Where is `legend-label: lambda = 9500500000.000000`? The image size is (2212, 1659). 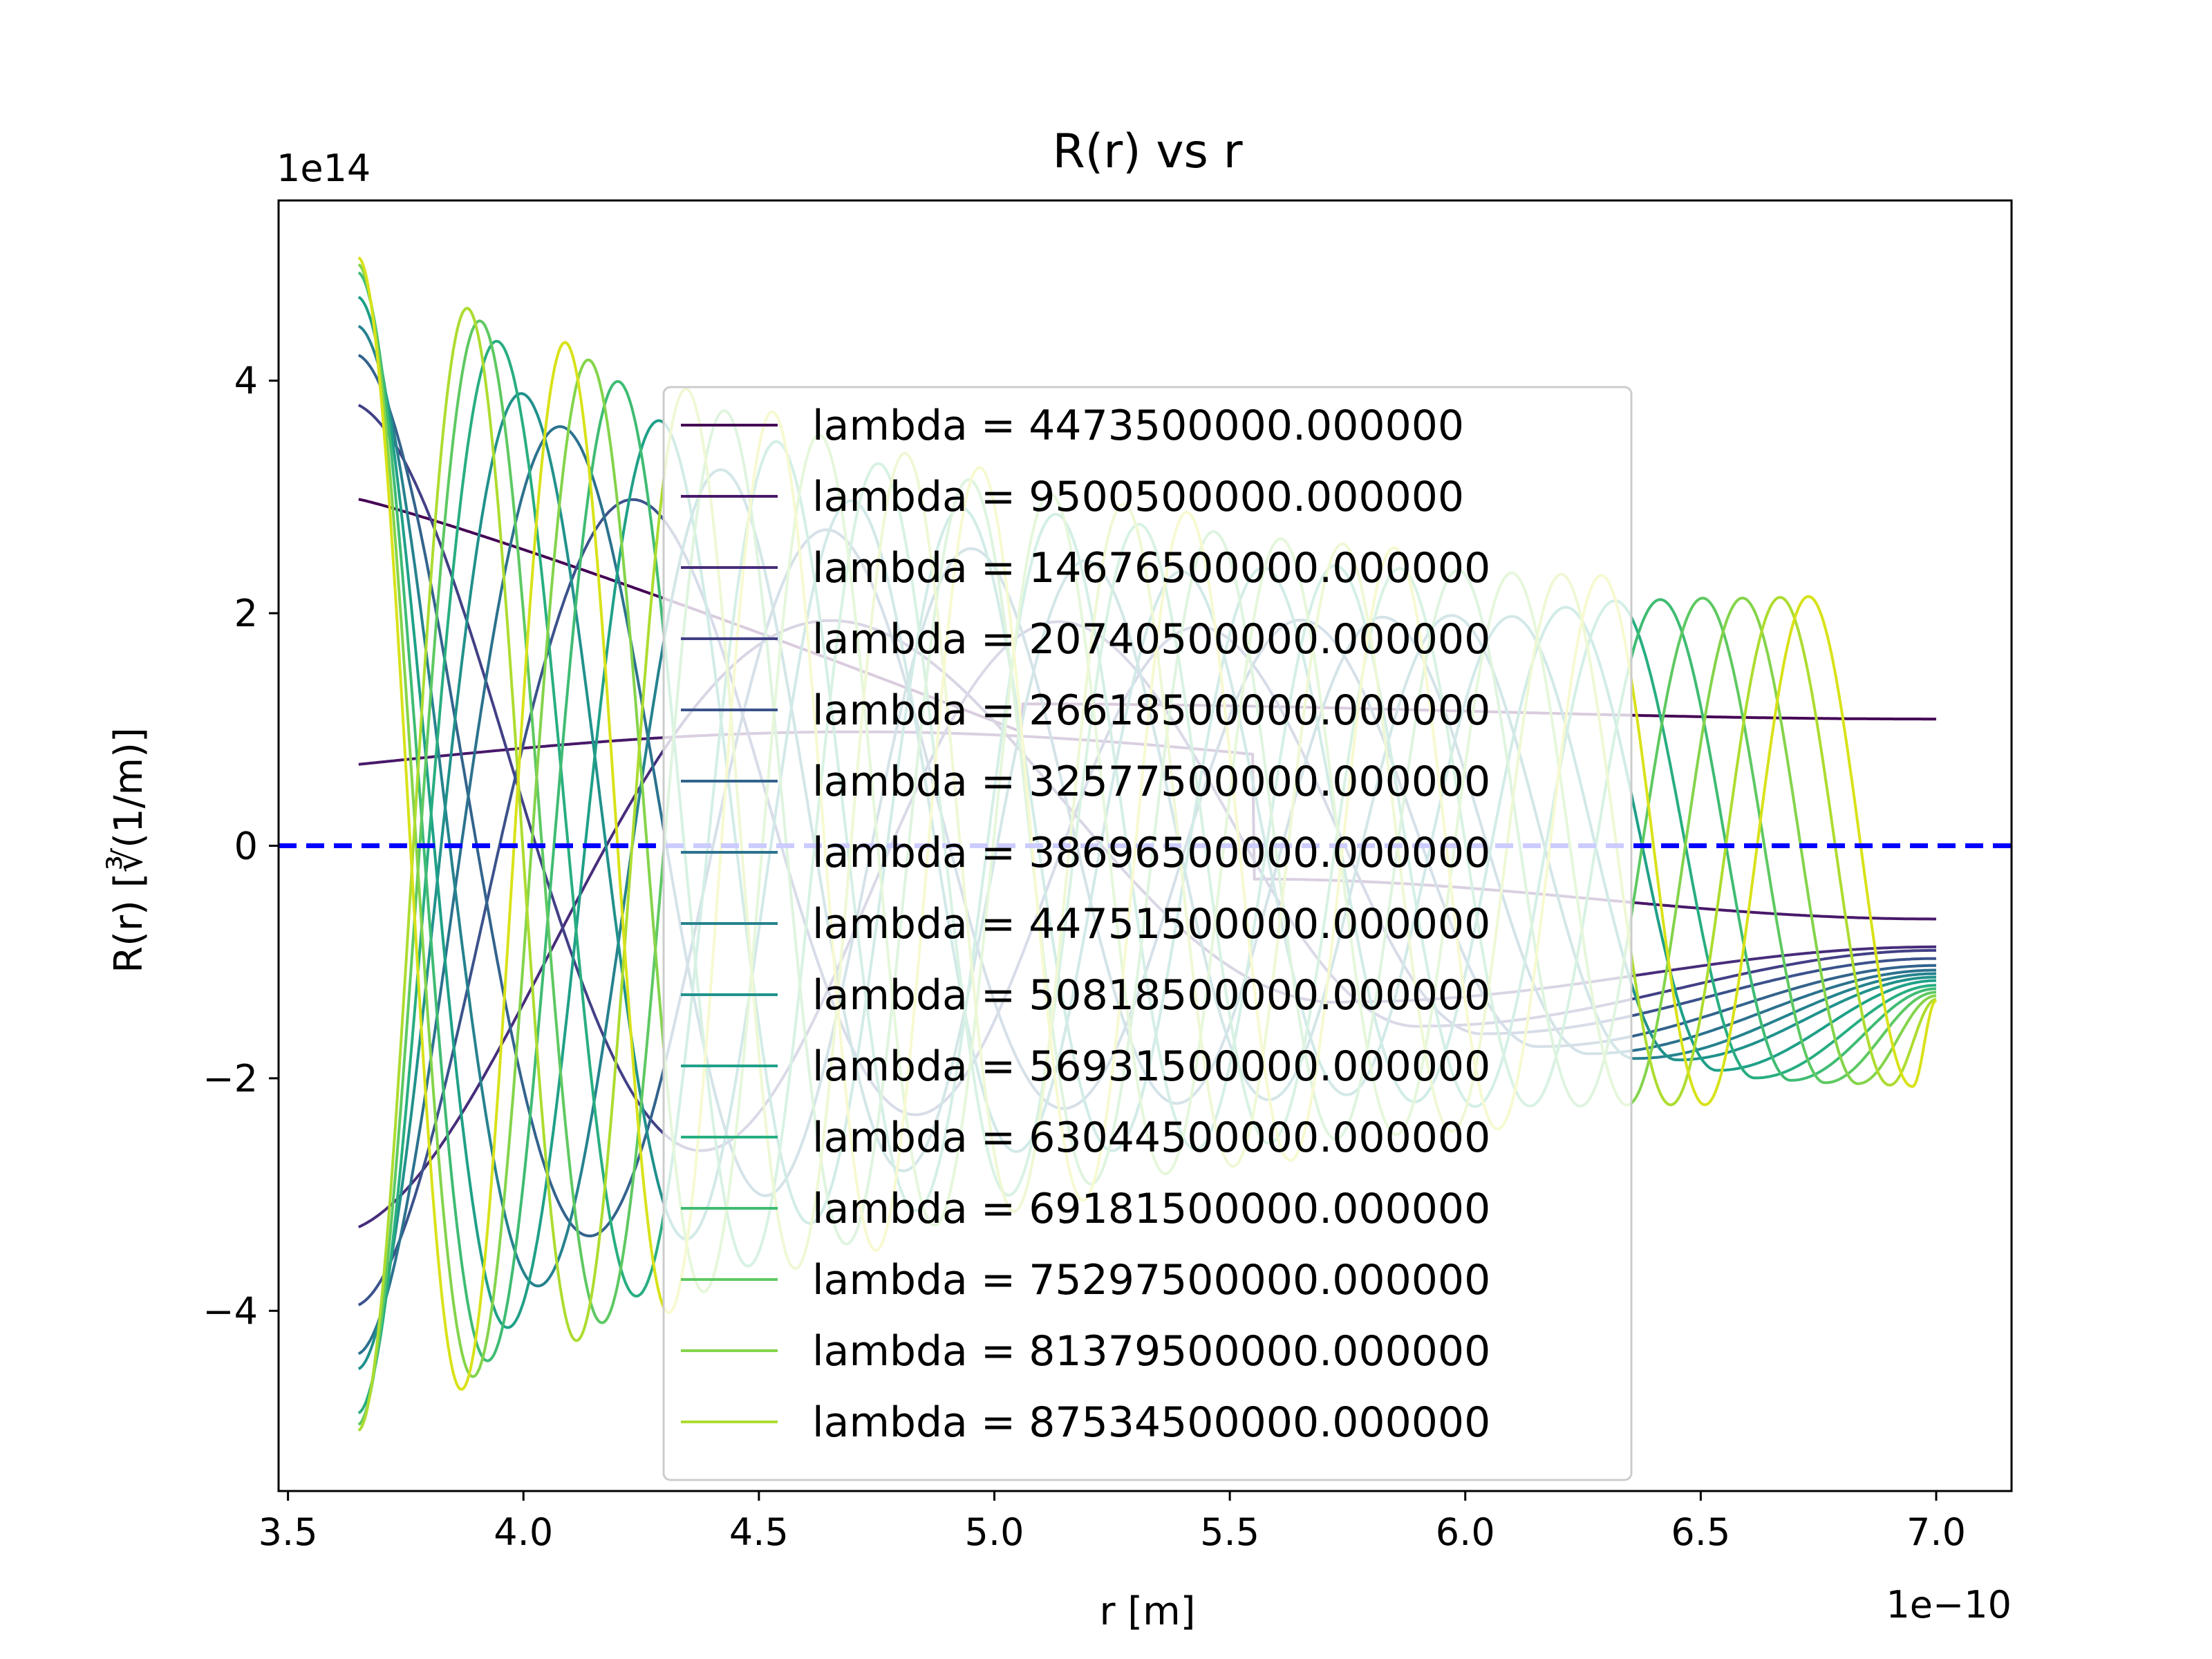 legend-label: lambda = 9500500000.000000 is located at coordinates (1138, 497).